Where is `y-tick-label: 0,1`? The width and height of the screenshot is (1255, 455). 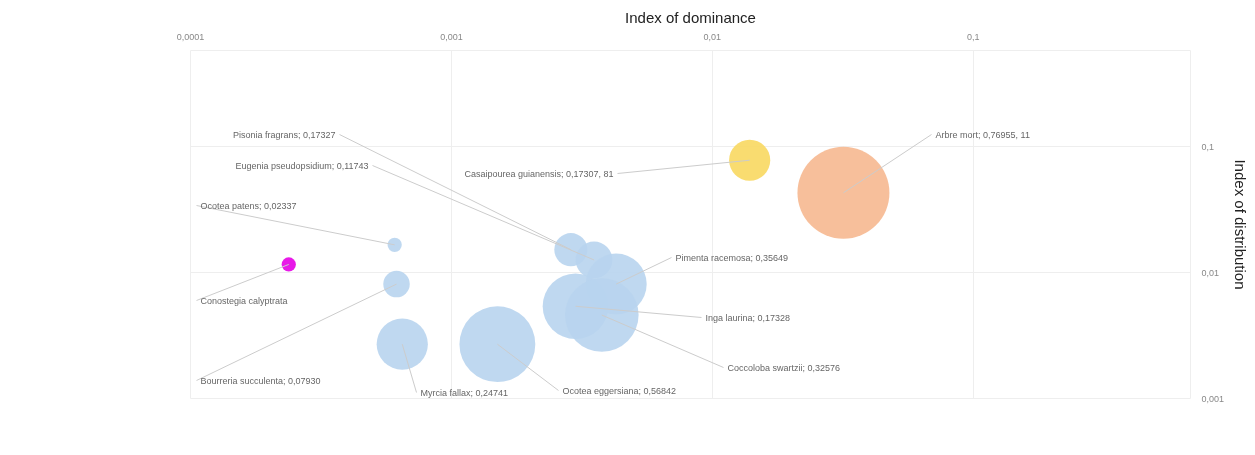 y-tick-label: 0,1 is located at coordinates (1208, 146).